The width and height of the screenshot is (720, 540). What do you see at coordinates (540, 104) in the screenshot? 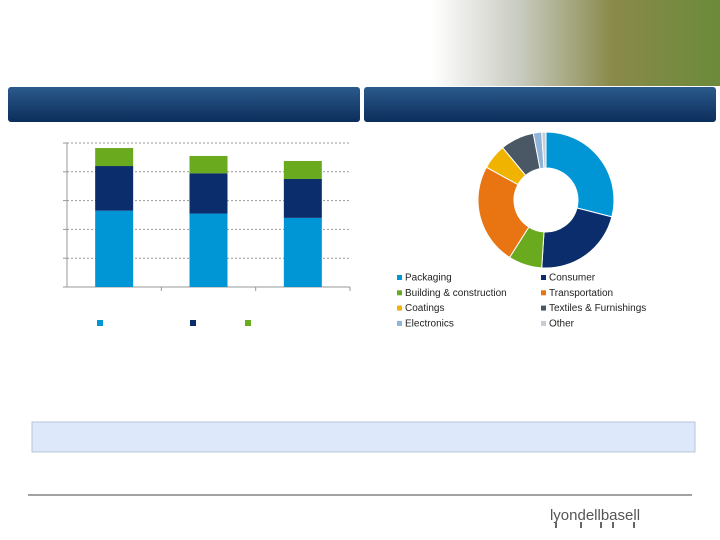
I see `right-header-bar` at bounding box center [540, 104].